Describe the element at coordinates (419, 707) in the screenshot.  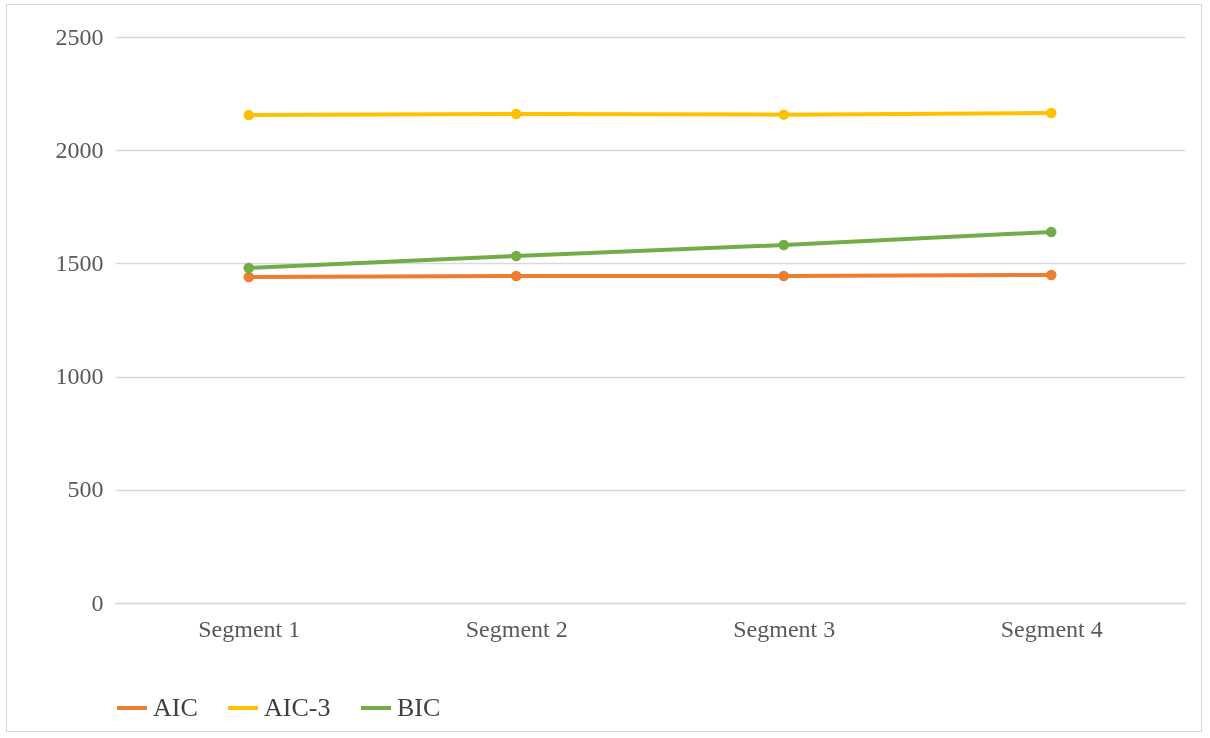
I see `legend-label: BIC` at that location.